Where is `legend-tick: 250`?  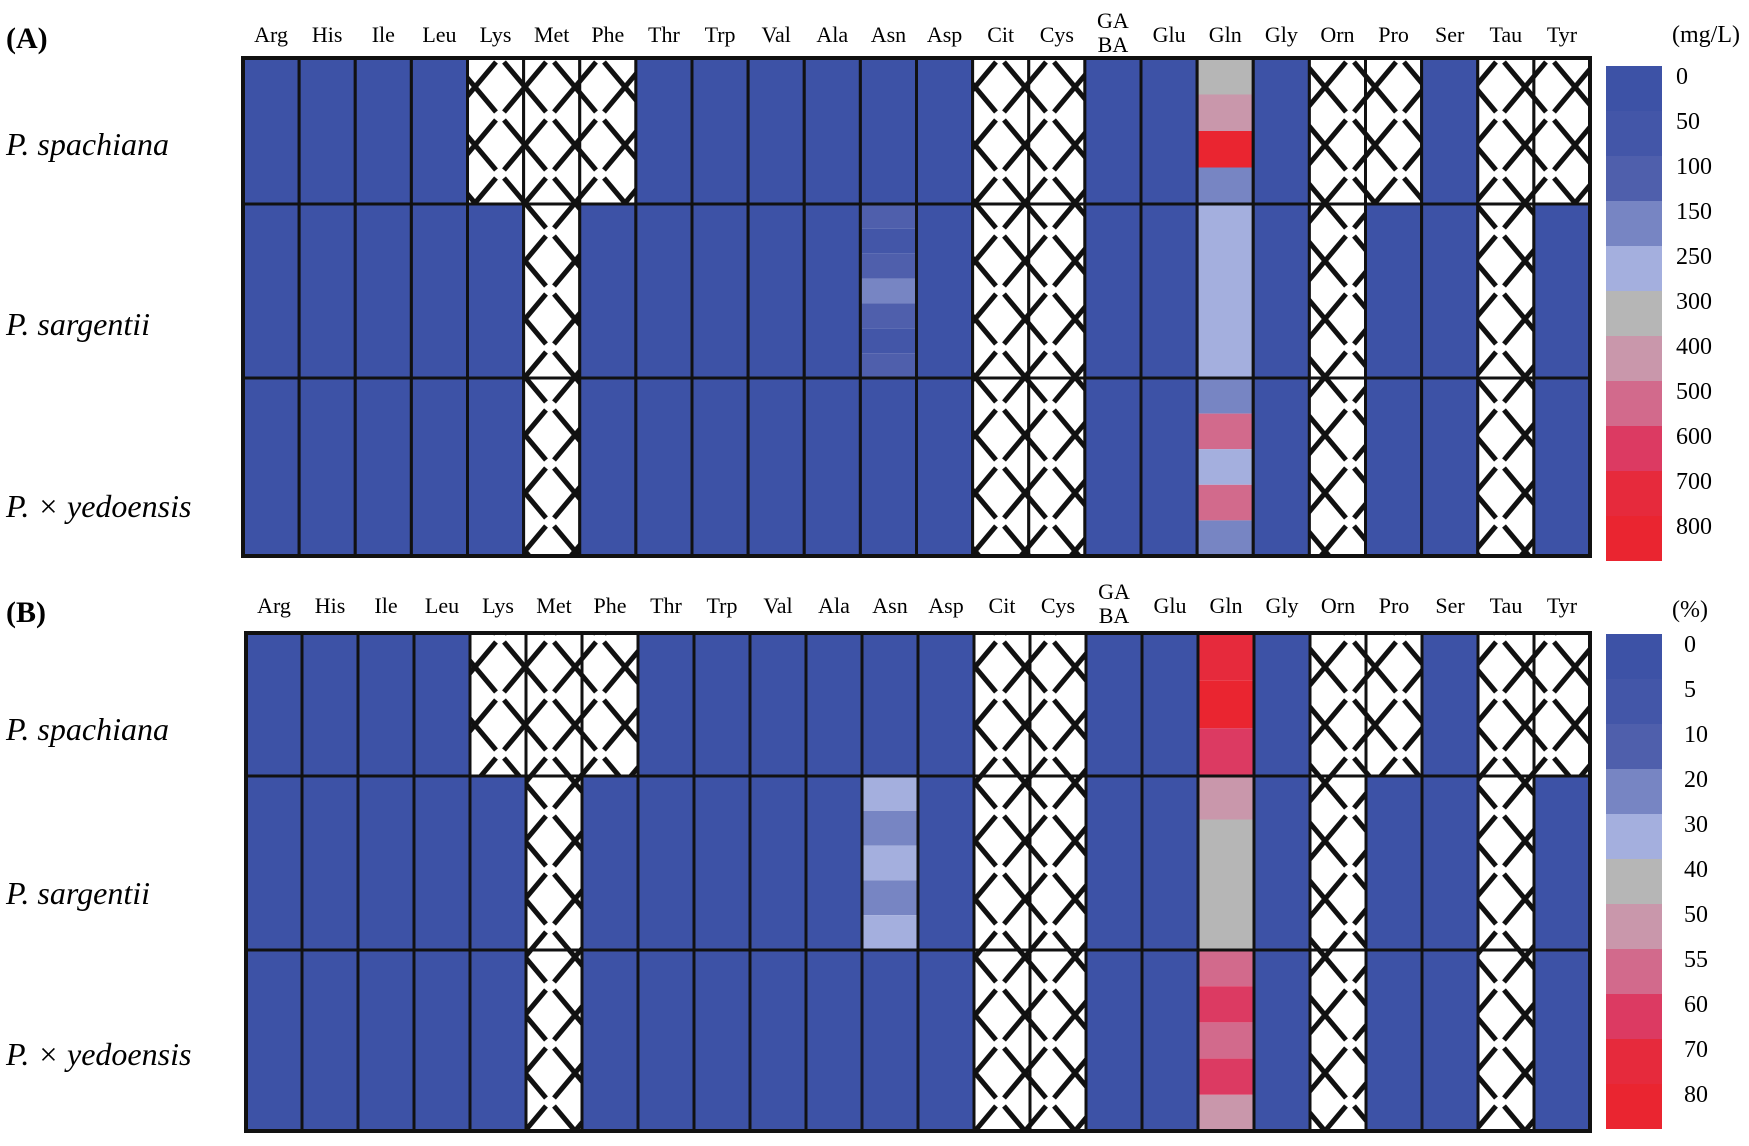
legend-tick: 250 is located at coordinates (1694, 257).